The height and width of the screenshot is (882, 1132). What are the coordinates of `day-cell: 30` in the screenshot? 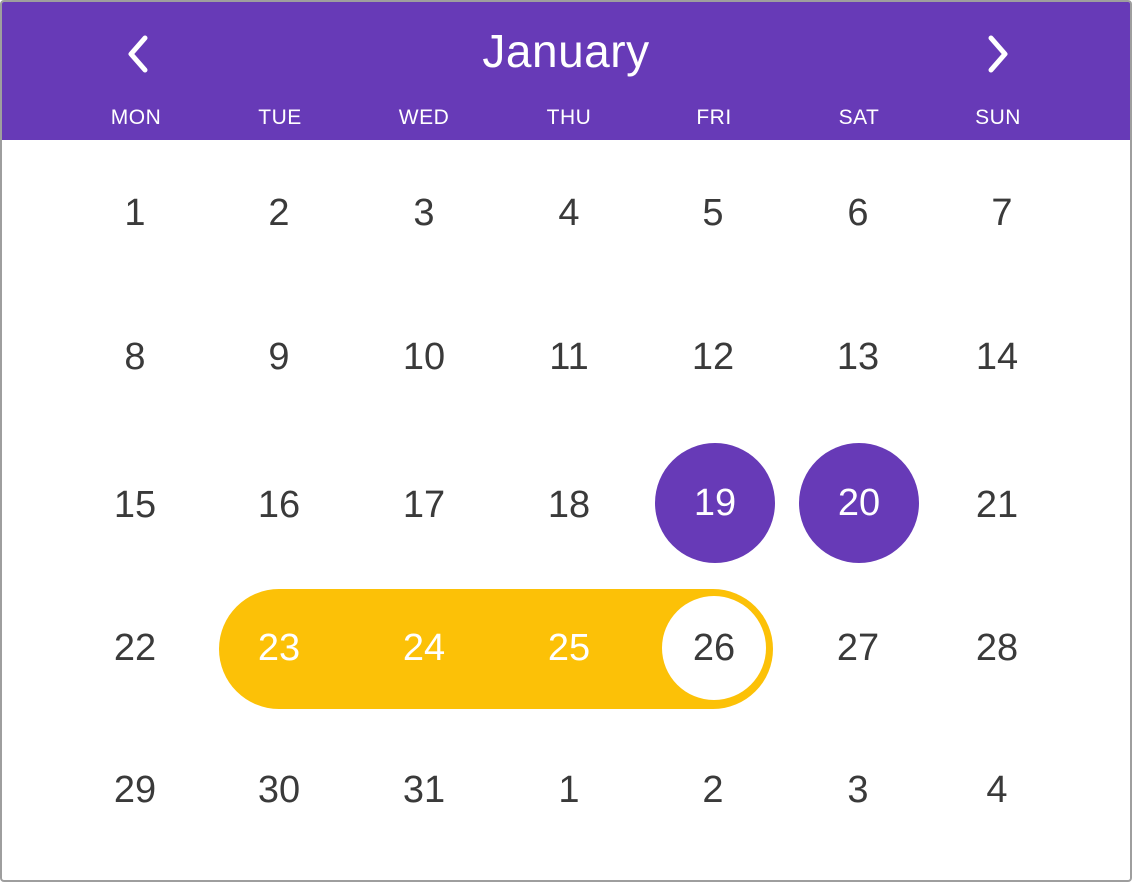 It's located at (279, 789).